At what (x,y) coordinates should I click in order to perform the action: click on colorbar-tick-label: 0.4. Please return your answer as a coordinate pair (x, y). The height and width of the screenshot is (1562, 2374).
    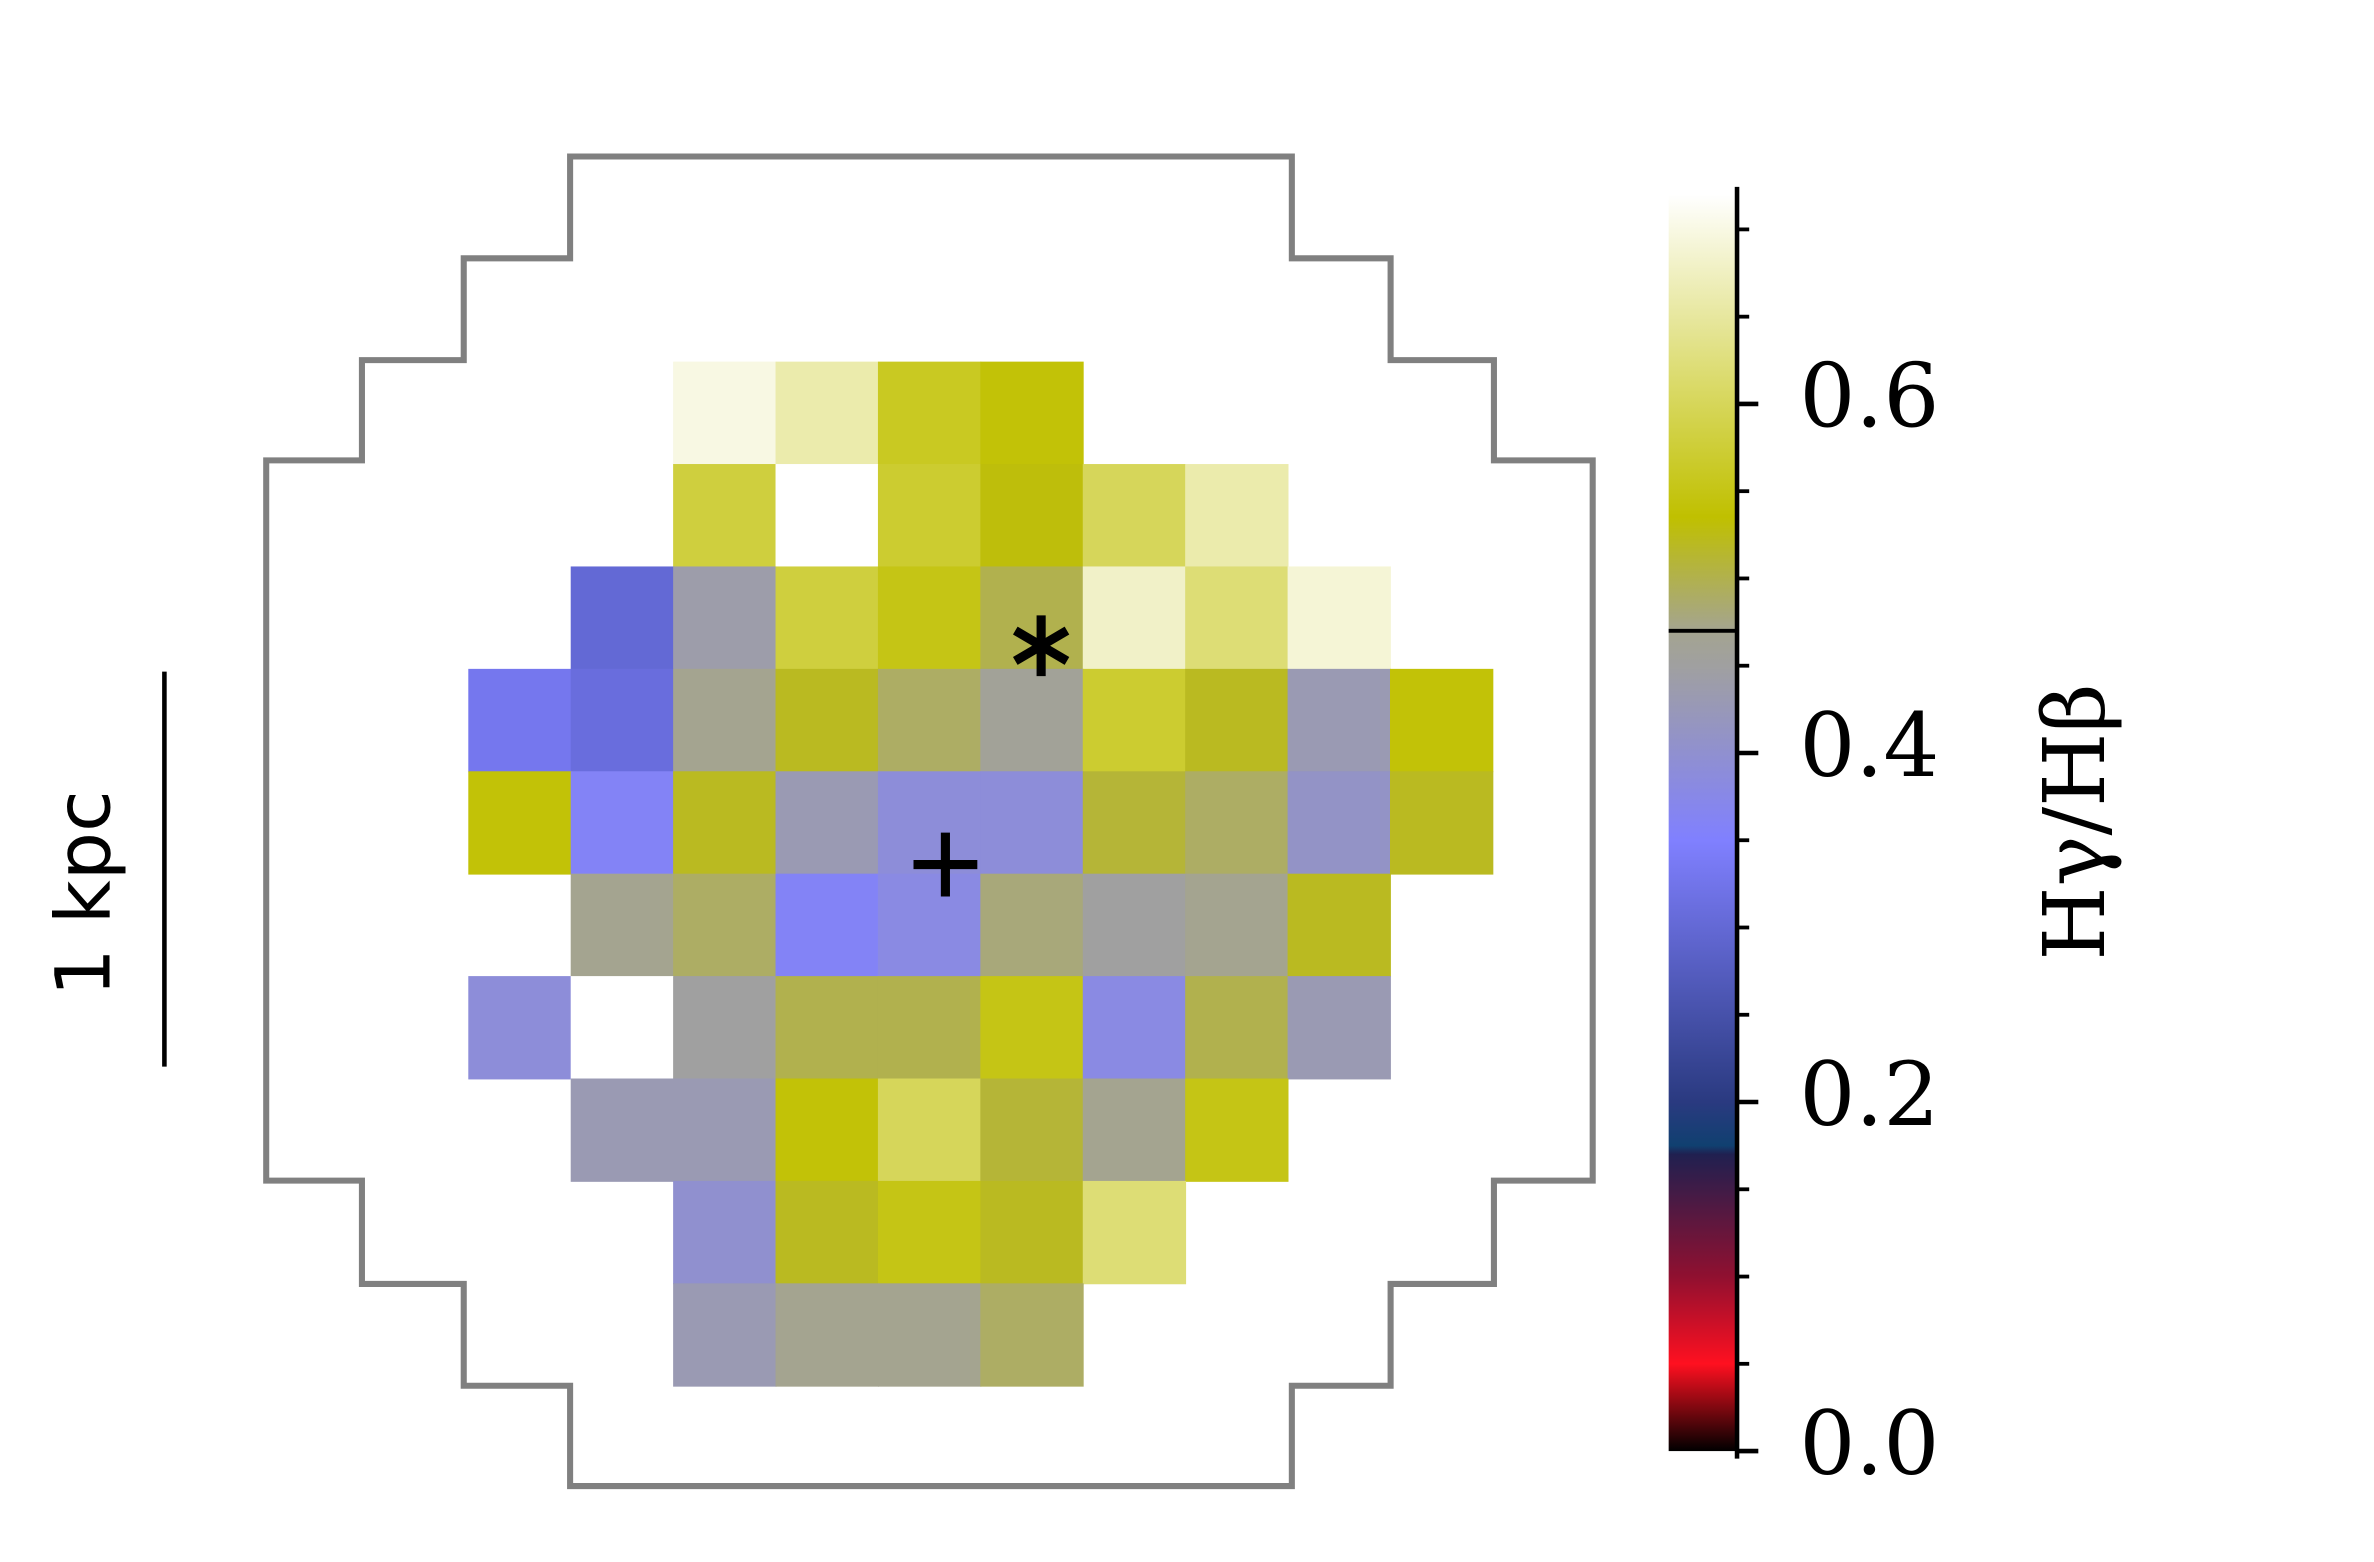
    Looking at the image, I should click on (1869, 745).